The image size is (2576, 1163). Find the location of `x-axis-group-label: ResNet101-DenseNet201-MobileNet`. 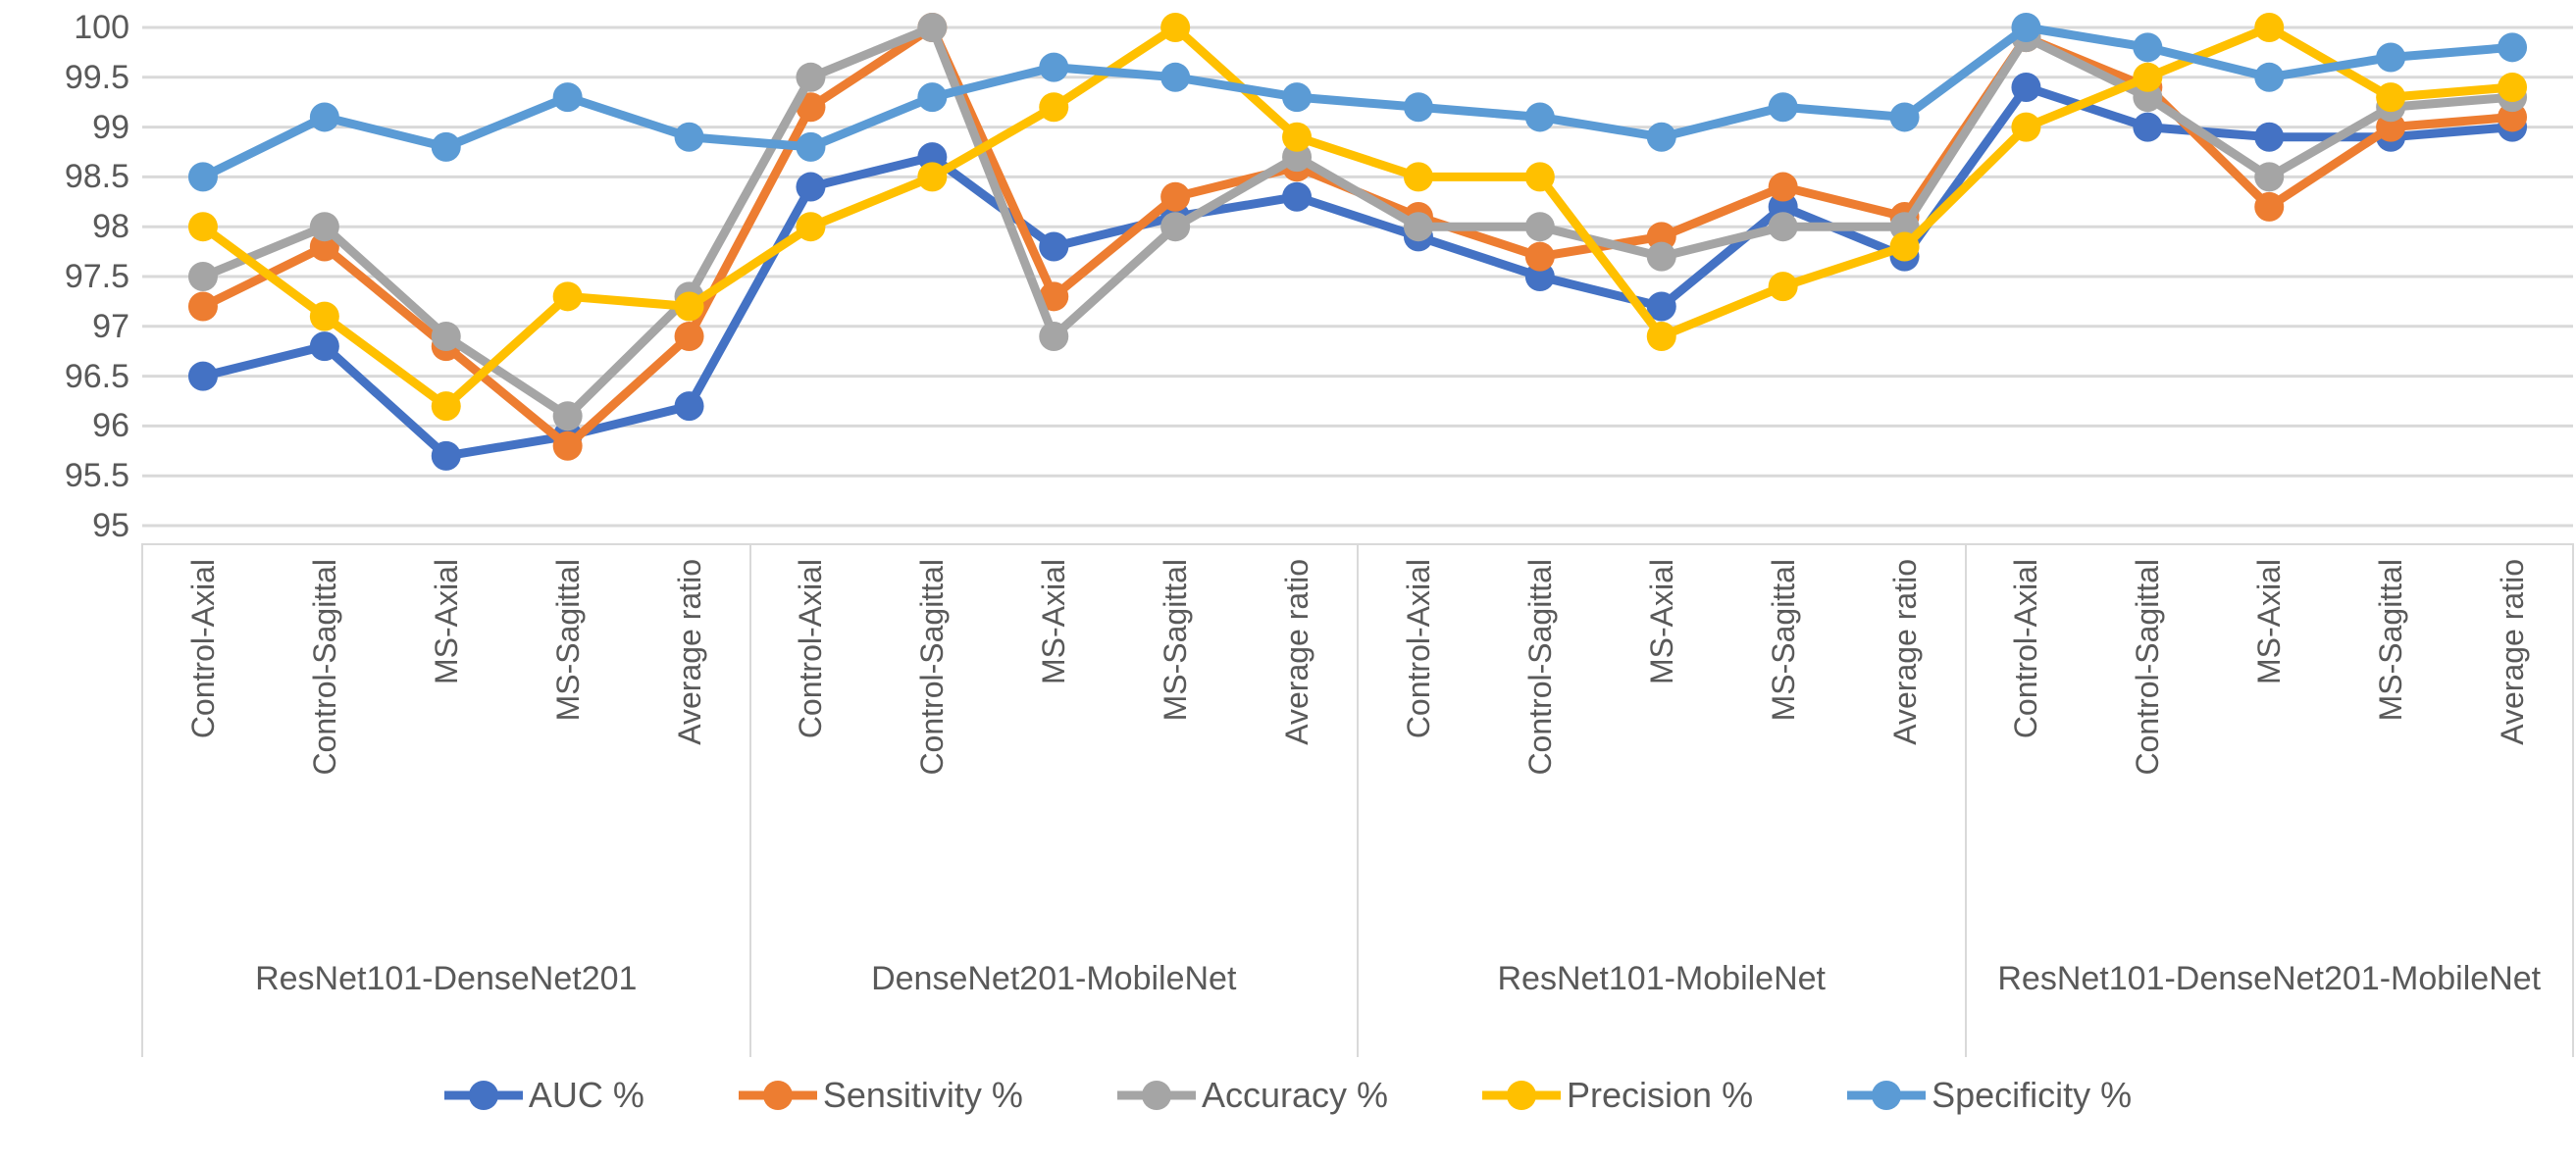

x-axis-group-label: ResNet101-DenseNet201-MobileNet is located at coordinates (2269, 979).